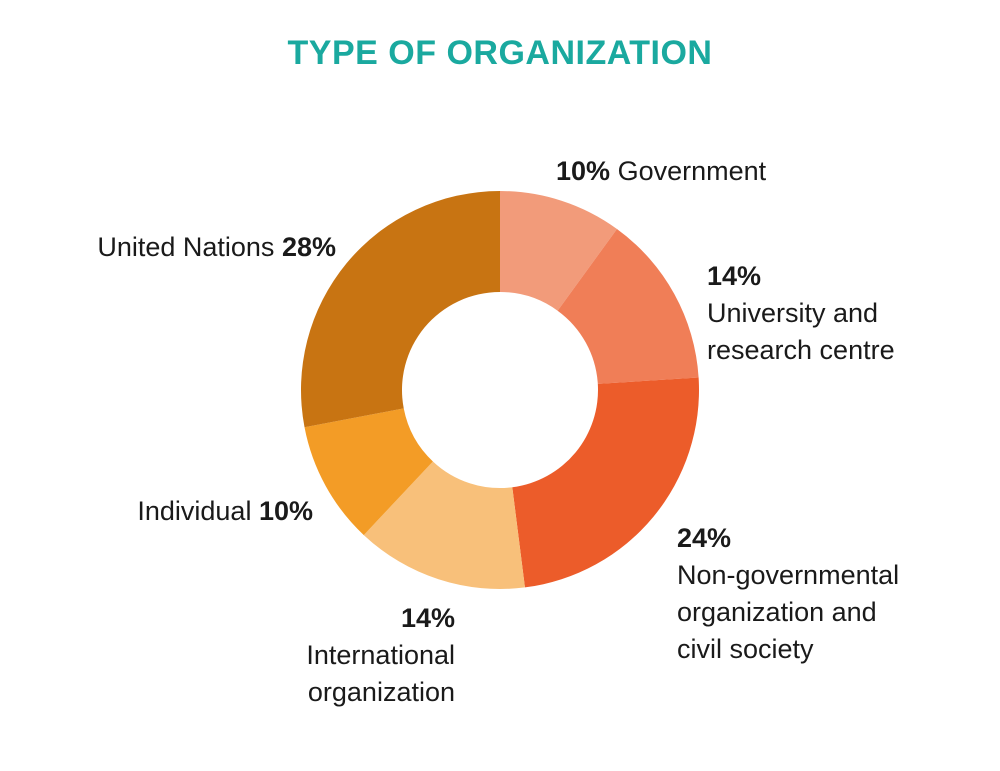 This screenshot has height=771, width=1000. I want to click on label-university: 14% University and research centre, so click(801, 313).